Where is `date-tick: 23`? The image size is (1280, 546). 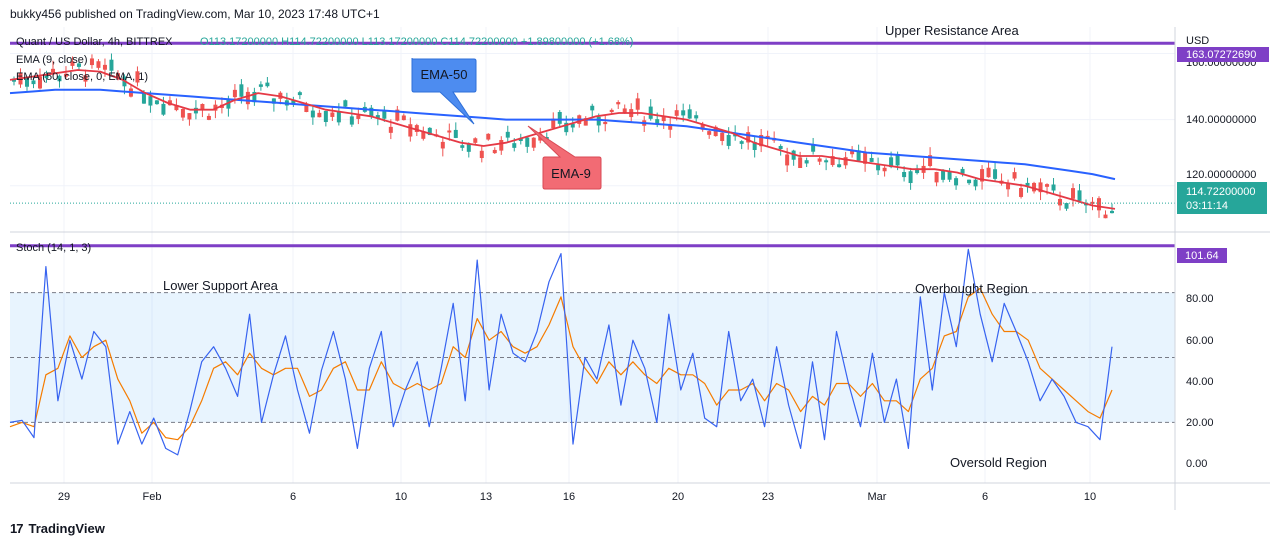
date-tick: 23 is located at coordinates (768, 497).